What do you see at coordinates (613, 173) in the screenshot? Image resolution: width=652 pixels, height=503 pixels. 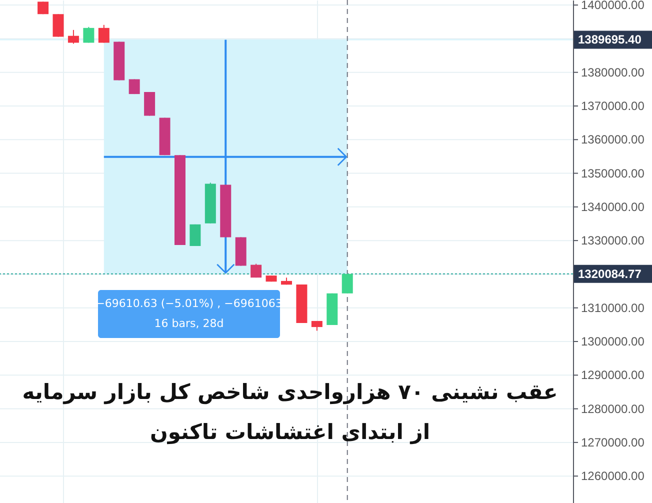 I see `y-tick-label: 1350000.00` at bounding box center [613, 173].